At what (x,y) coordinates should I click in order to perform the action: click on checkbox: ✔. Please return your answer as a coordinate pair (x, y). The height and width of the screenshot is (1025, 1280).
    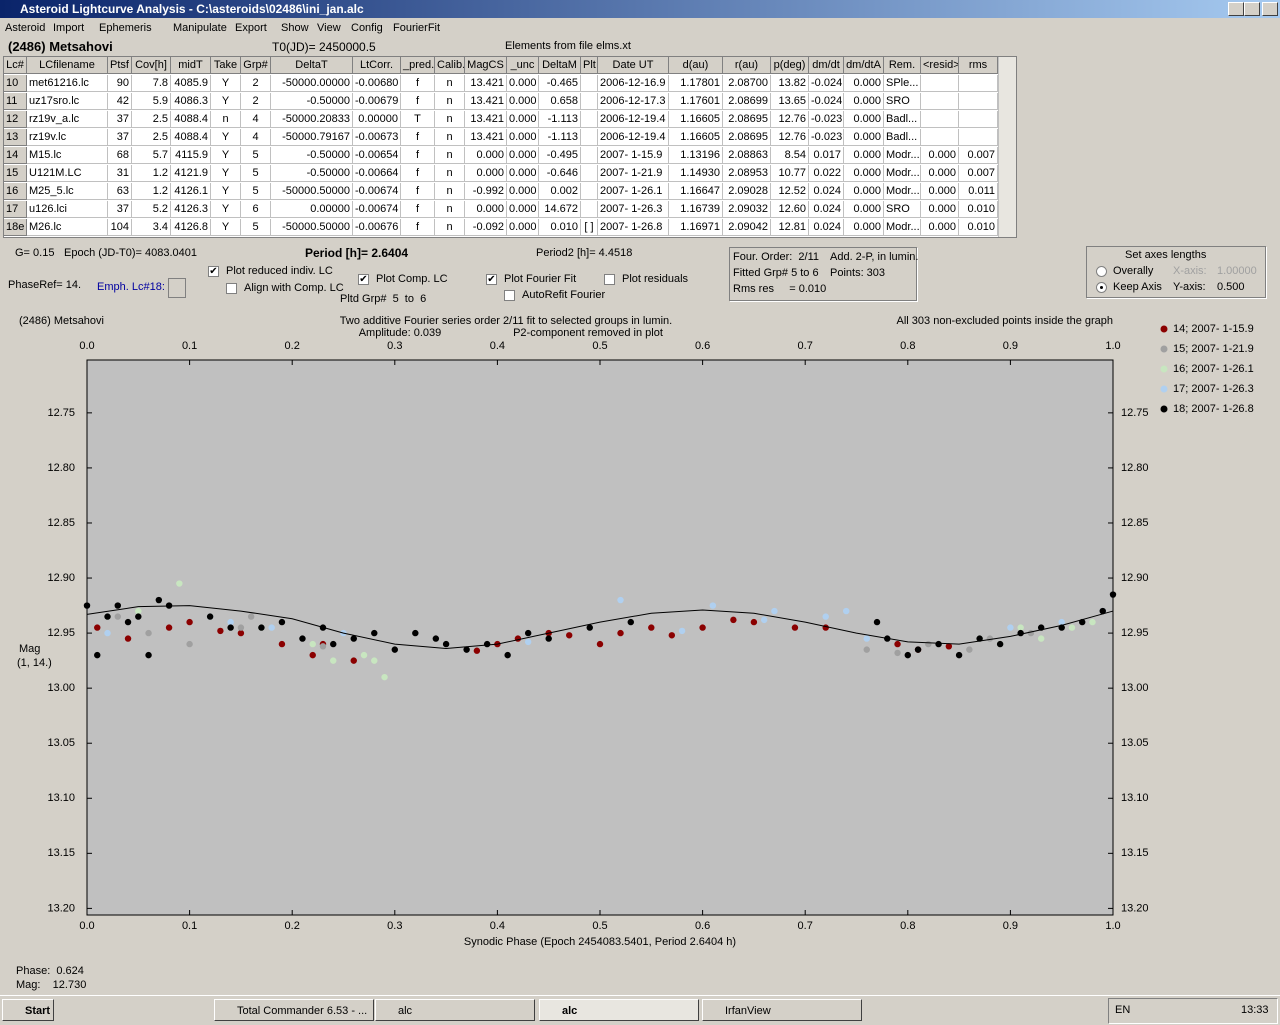
    Looking at the image, I should click on (213, 271).